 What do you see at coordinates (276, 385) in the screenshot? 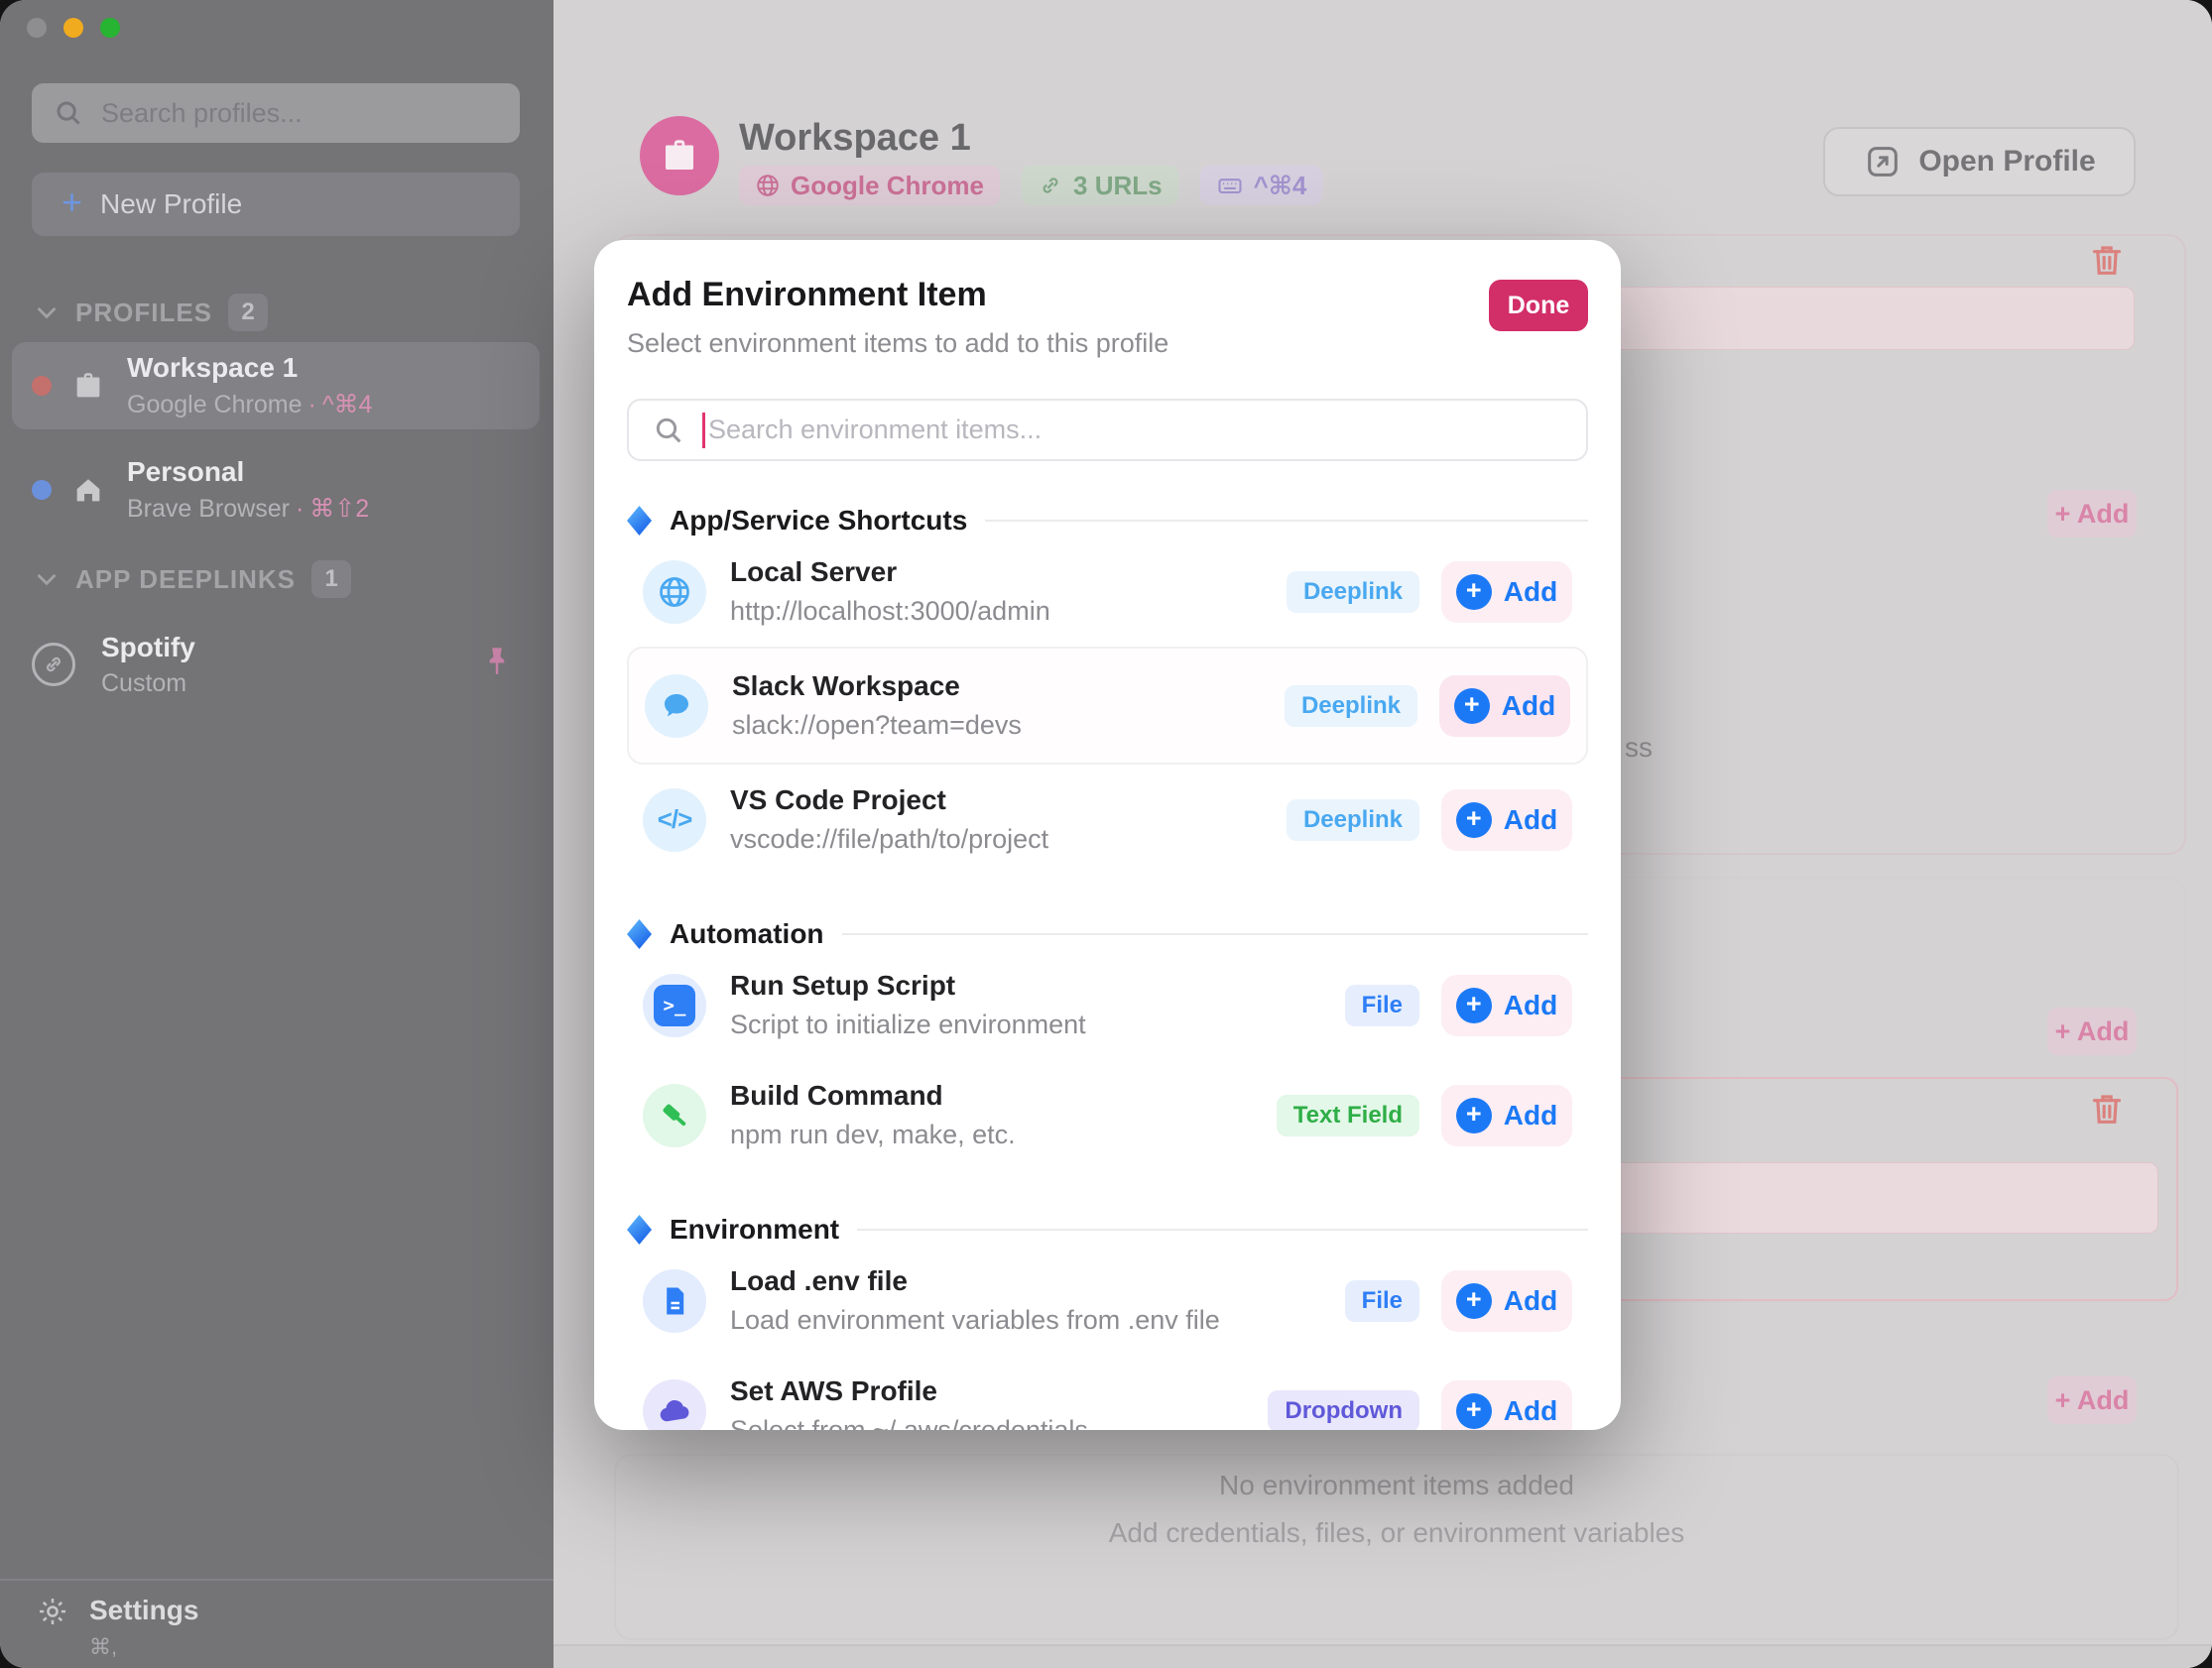
I see `sidebar-item-workspace-1: Workspace 1 Google Chrome · ^⌘4` at bounding box center [276, 385].